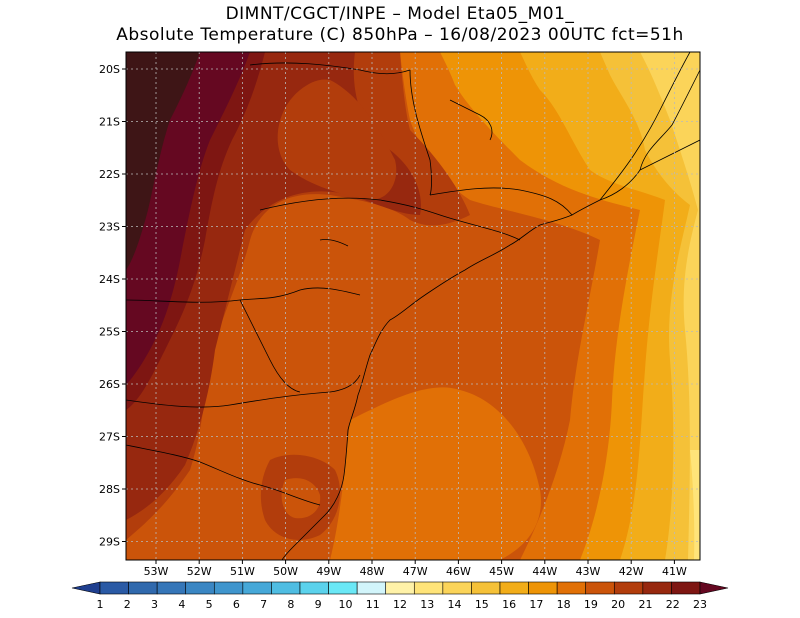 This screenshot has width=800, height=618. What do you see at coordinates (400, 14) in the screenshot?
I see `map-title-line-1: DIMNT/CGCT/INPE – Model Eta05_M01_` at bounding box center [400, 14].